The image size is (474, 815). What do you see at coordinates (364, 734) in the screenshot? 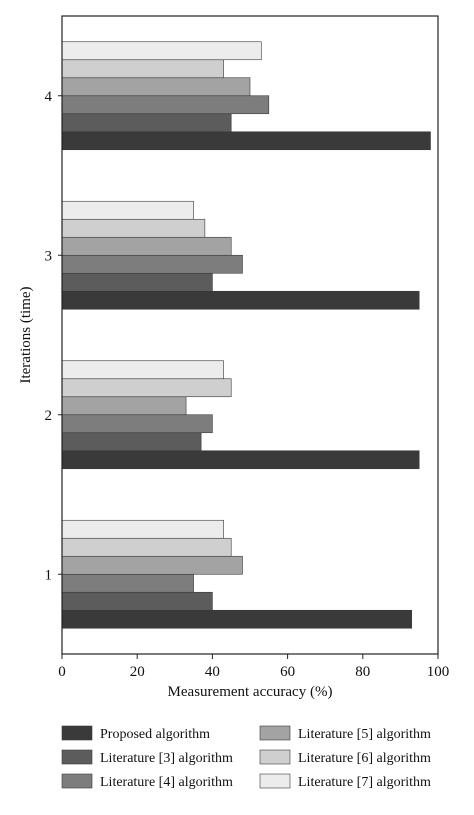
I see `legend-label: Literature [5] algorithm` at bounding box center [364, 734].